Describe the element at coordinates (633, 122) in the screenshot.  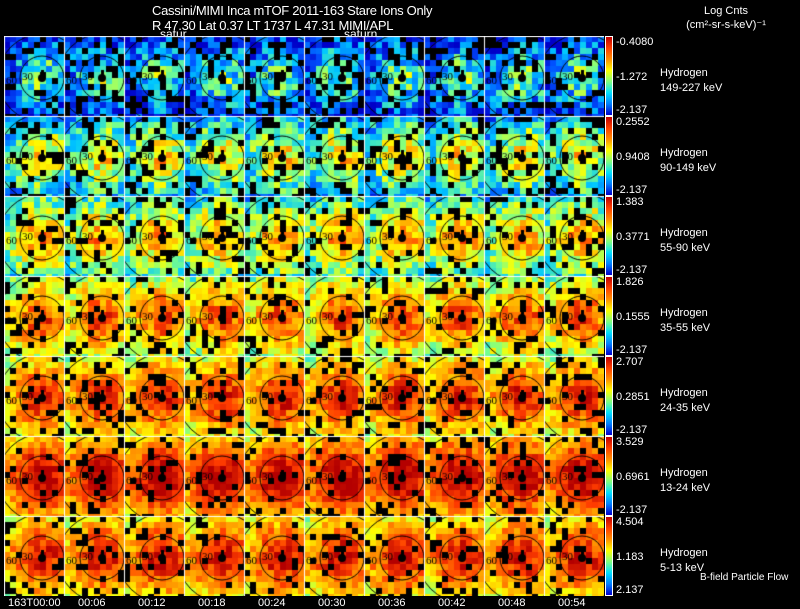
I see `color-bar-max: 0.2552` at that location.